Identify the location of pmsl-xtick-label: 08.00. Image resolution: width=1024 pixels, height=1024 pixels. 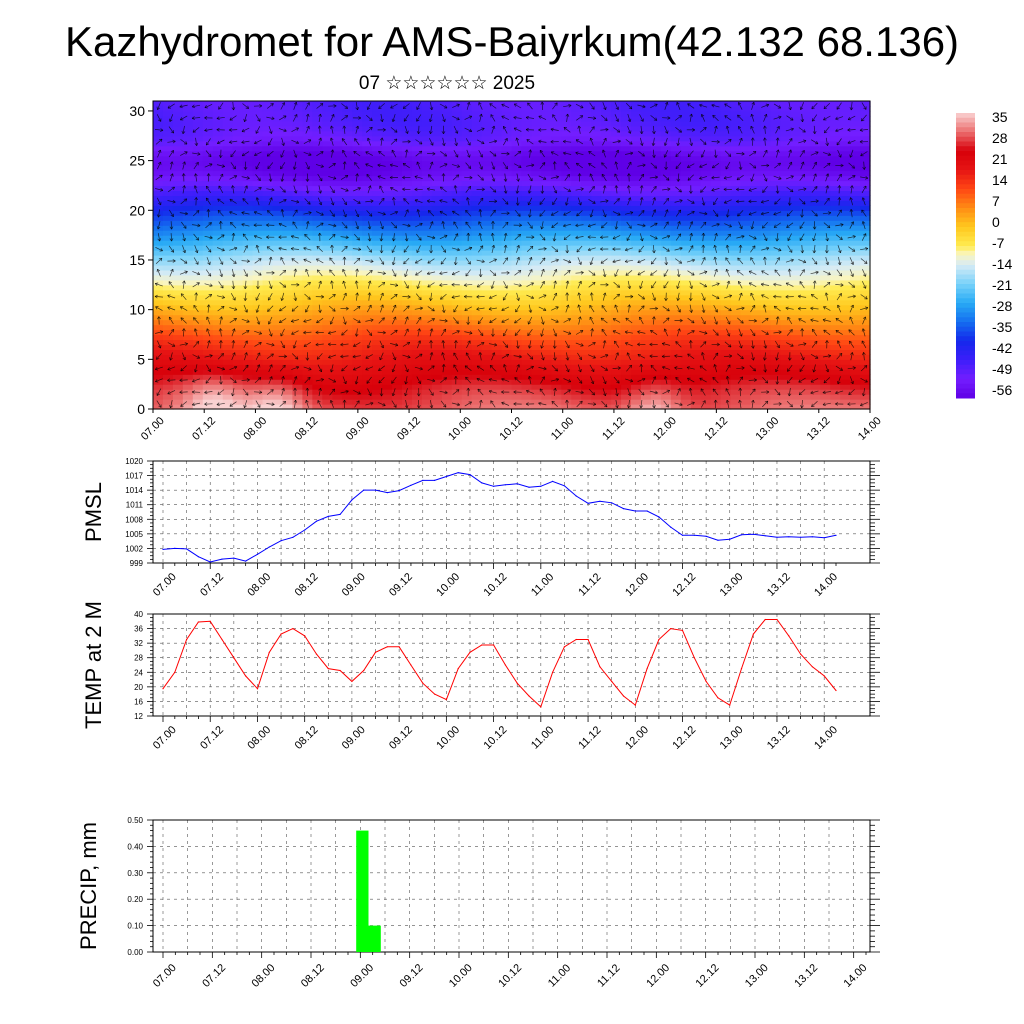
(259, 585).